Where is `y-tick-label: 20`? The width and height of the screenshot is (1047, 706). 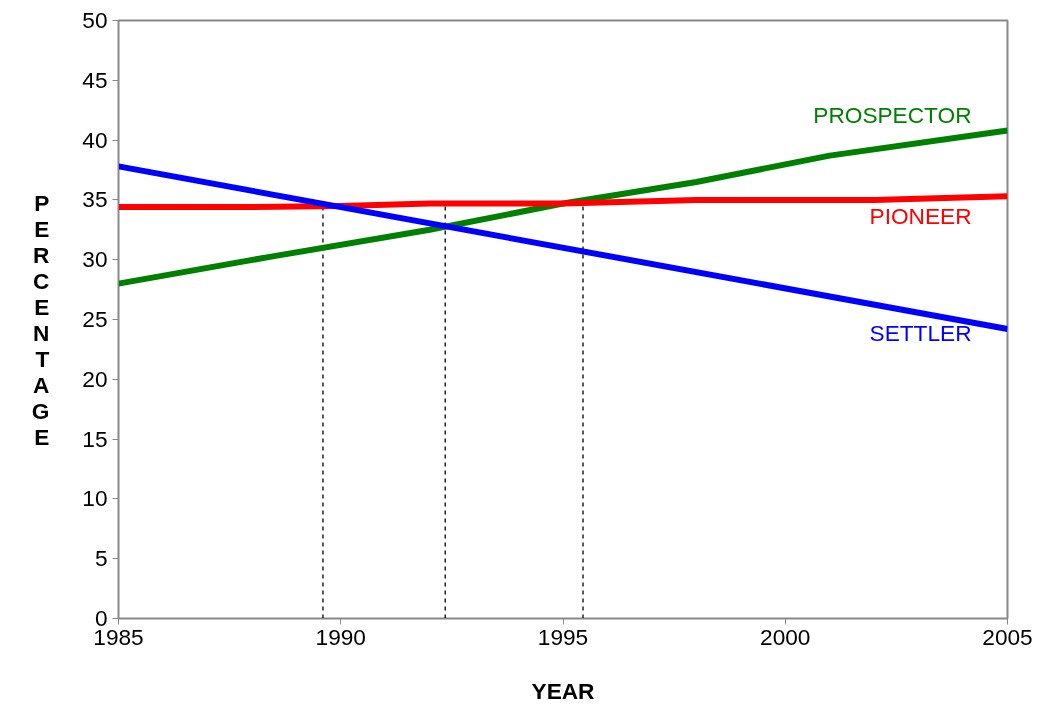
y-tick-label: 20 is located at coordinates (95, 378).